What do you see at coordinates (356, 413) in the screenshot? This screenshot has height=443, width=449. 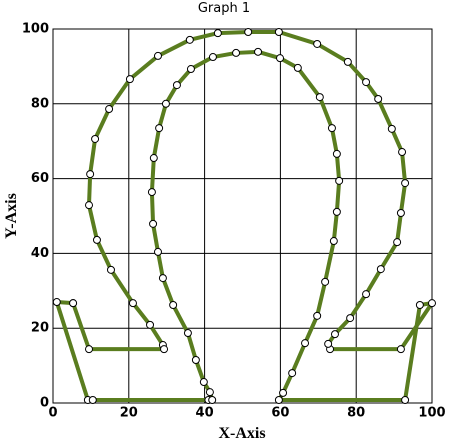 I see `x-tick-label: 80` at bounding box center [356, 413].